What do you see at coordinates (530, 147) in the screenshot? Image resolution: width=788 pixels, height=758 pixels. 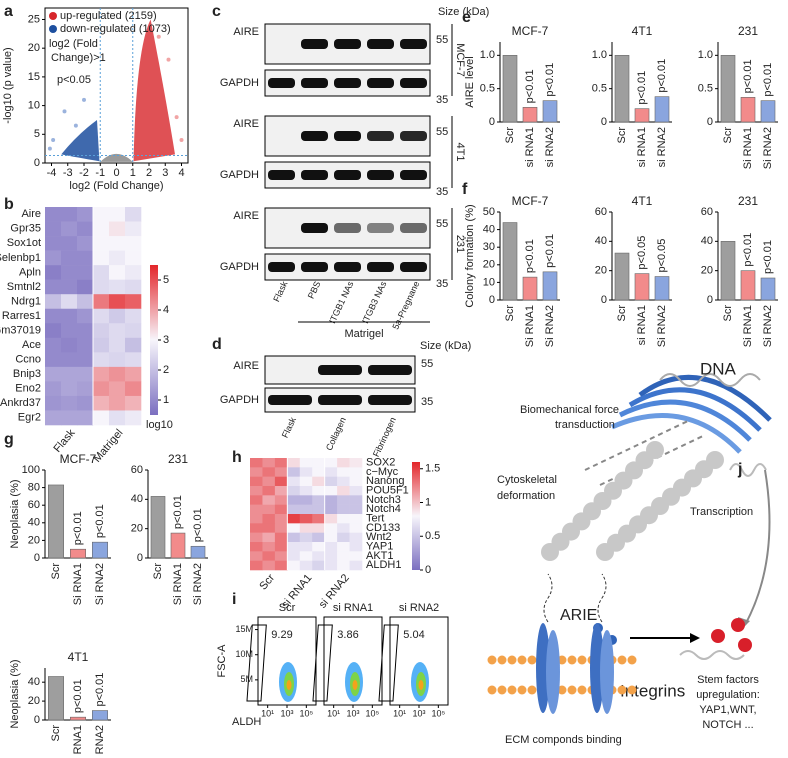 I see `x-tick-label: si RNA1` at bounding box center [530, 147].